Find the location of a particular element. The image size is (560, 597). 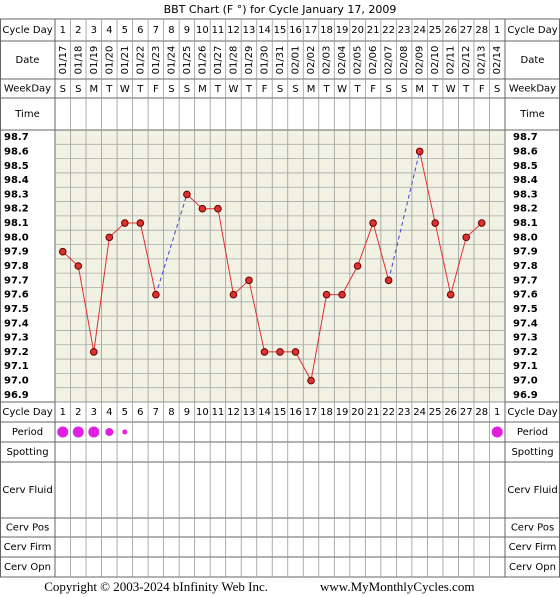

y-tick-label: 96.9 is located at coordinates (525, 395).